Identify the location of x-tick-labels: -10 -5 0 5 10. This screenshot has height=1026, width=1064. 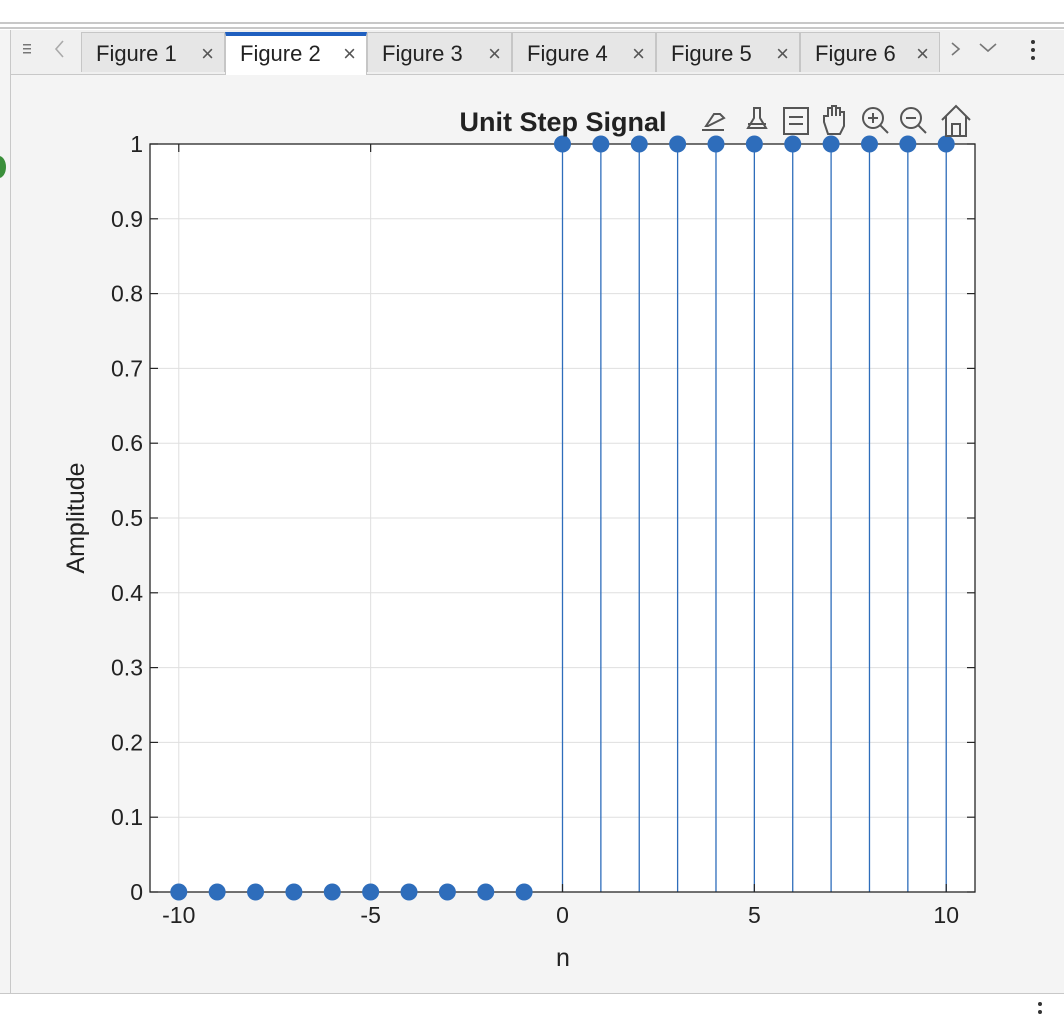
(560, 915).